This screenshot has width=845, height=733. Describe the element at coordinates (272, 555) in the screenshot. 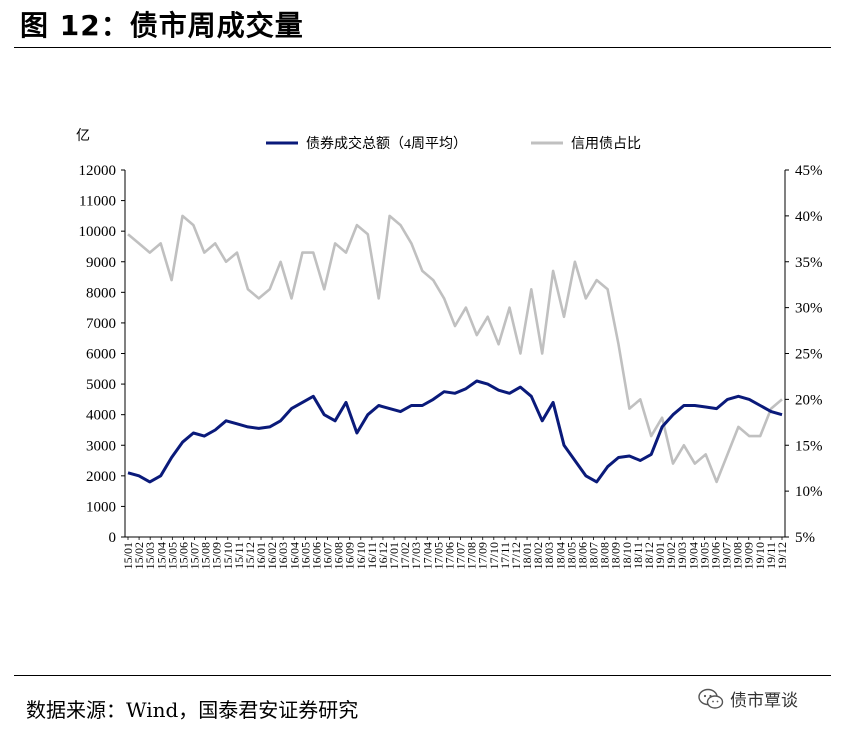

I see `x-tick-label: 16/02` at that location.